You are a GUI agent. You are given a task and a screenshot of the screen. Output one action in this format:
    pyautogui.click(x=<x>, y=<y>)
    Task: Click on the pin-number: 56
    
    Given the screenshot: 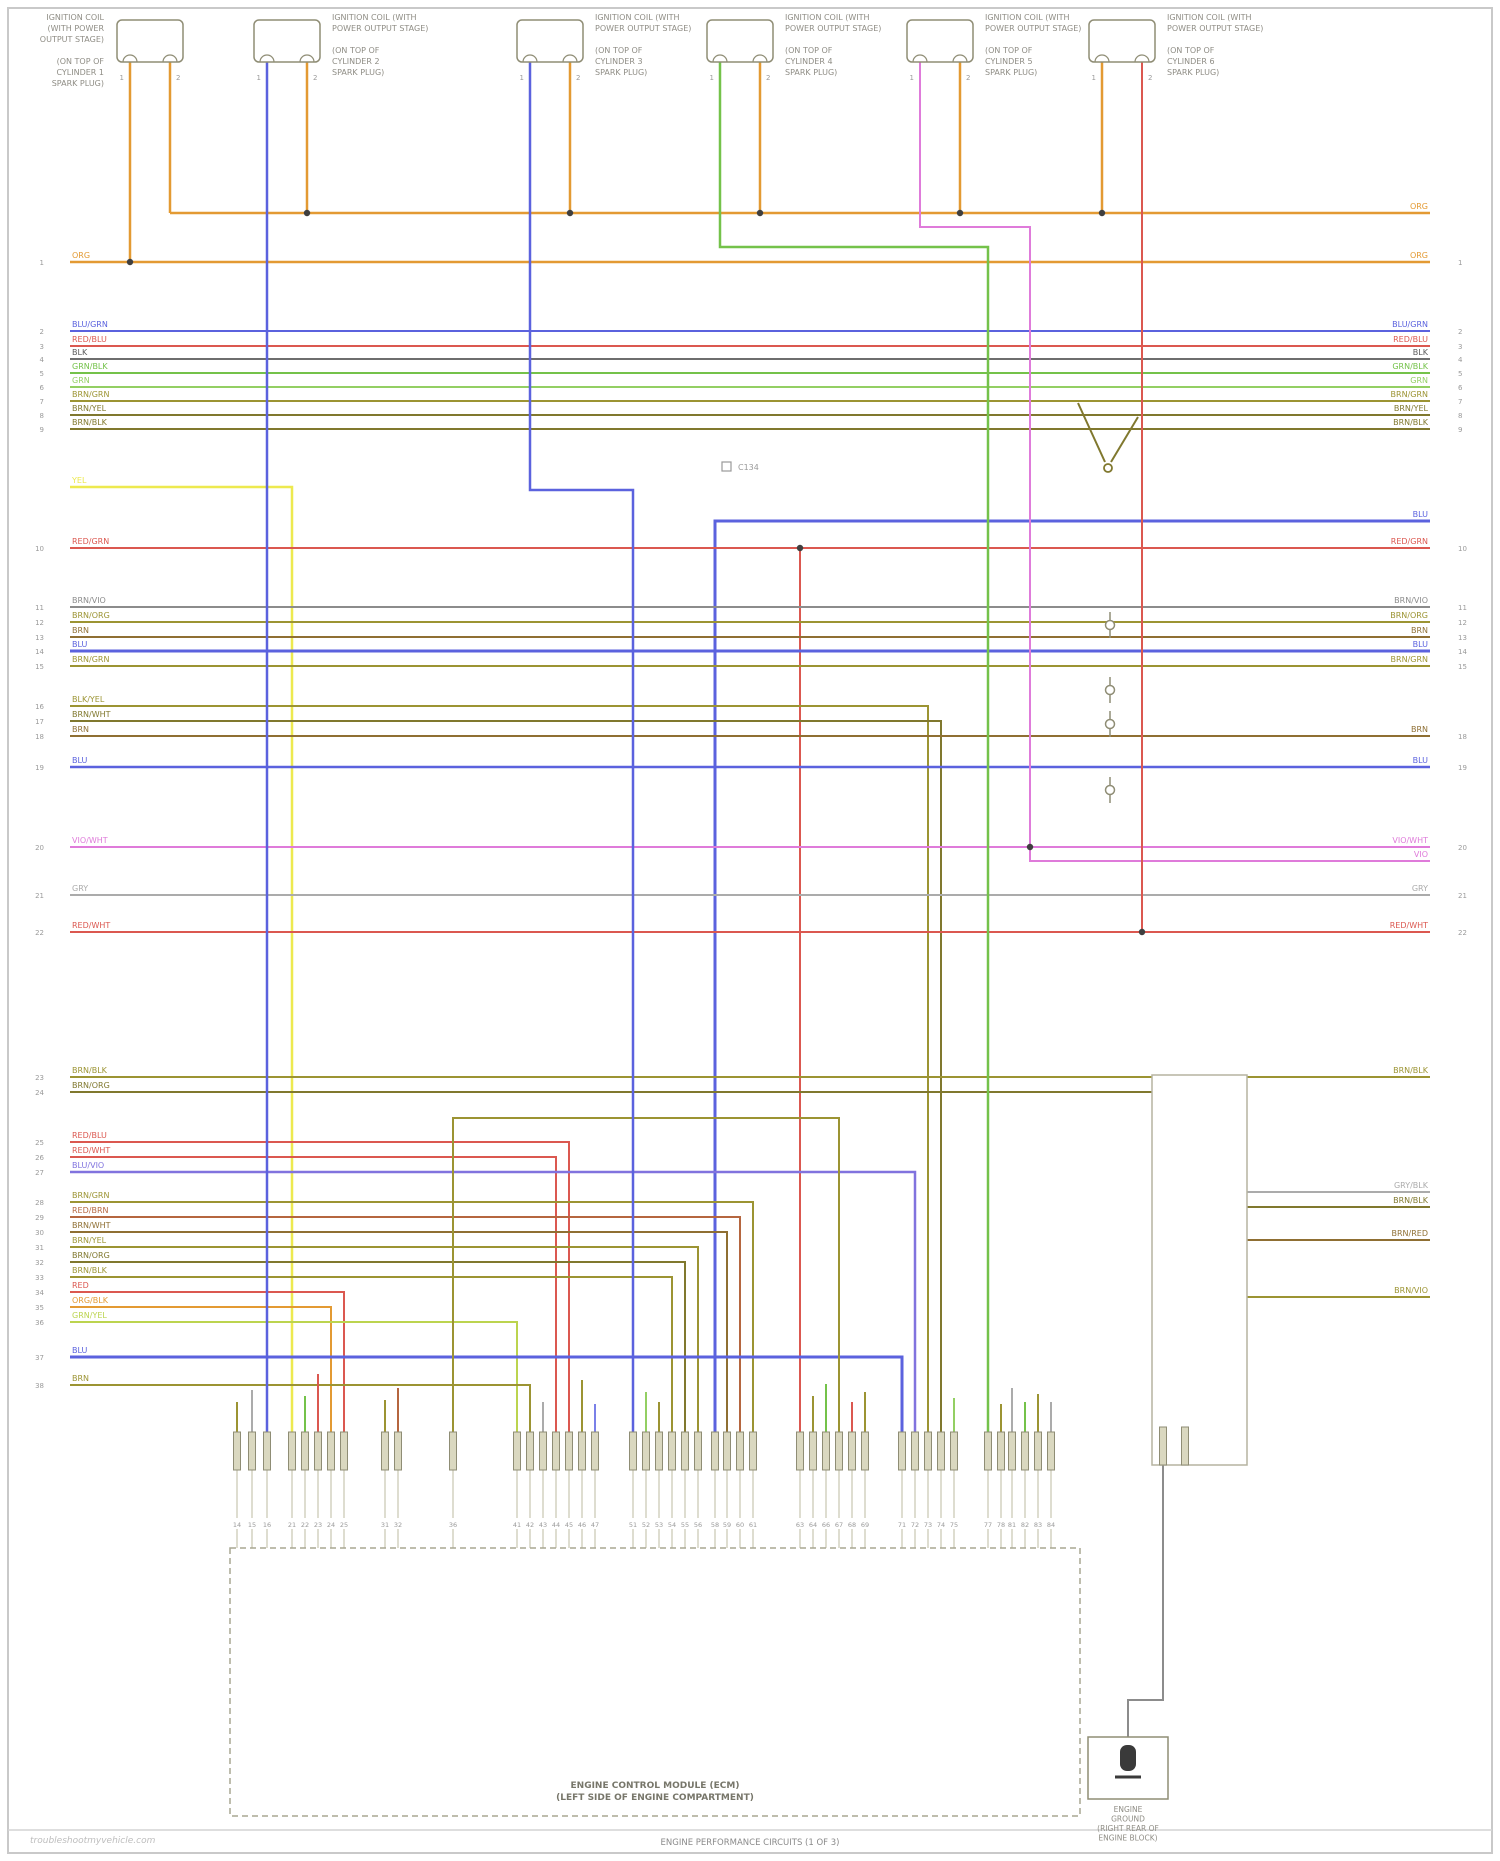 What is the action you would take?
    pyautogui.click(x=698, y=1525)
    